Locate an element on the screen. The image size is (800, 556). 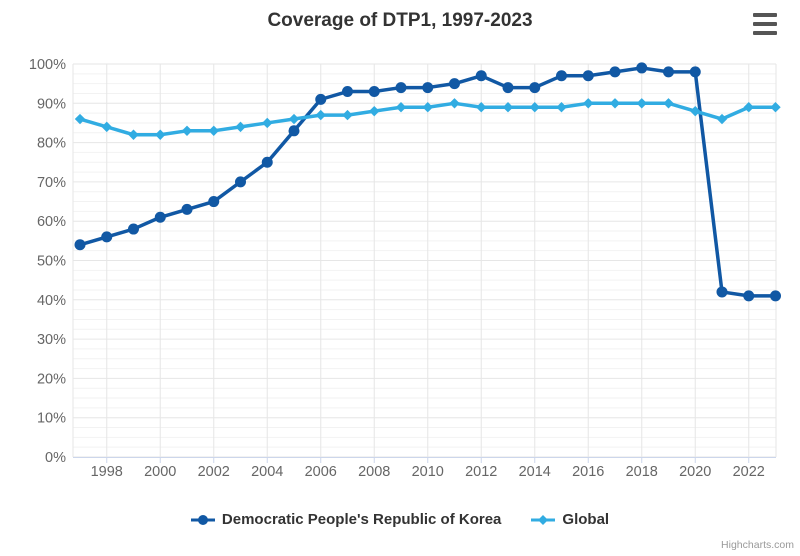
point-dprk-1999 is located at coordinates (133, 229).